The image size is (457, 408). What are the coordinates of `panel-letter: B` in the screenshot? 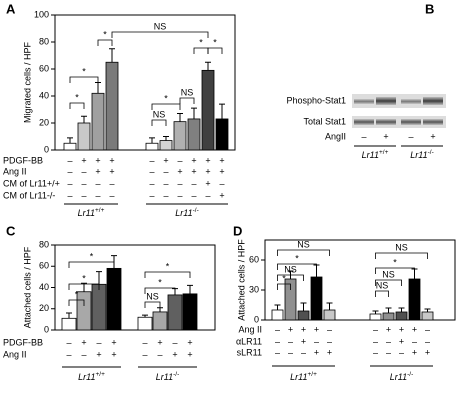 It's located at (429, 8).